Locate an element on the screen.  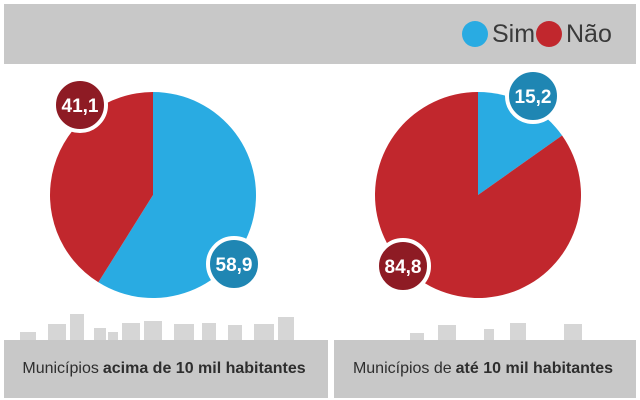
legend-swatch-nao is located at coordinates (549, 34).